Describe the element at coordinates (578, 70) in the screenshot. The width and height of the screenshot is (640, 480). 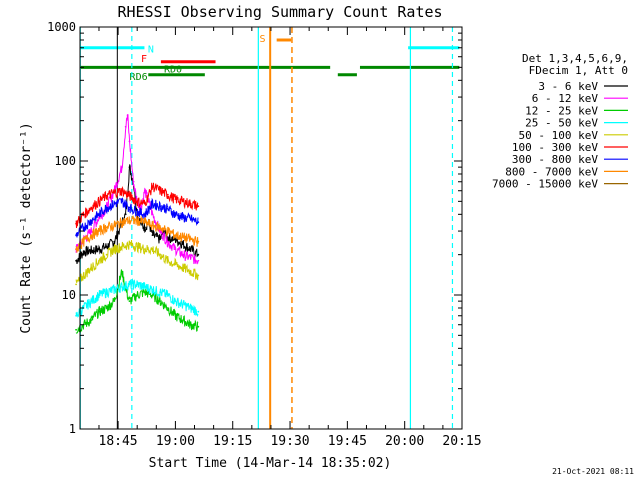
I see `legend-header: FDecim 1, Att 0` at that location.